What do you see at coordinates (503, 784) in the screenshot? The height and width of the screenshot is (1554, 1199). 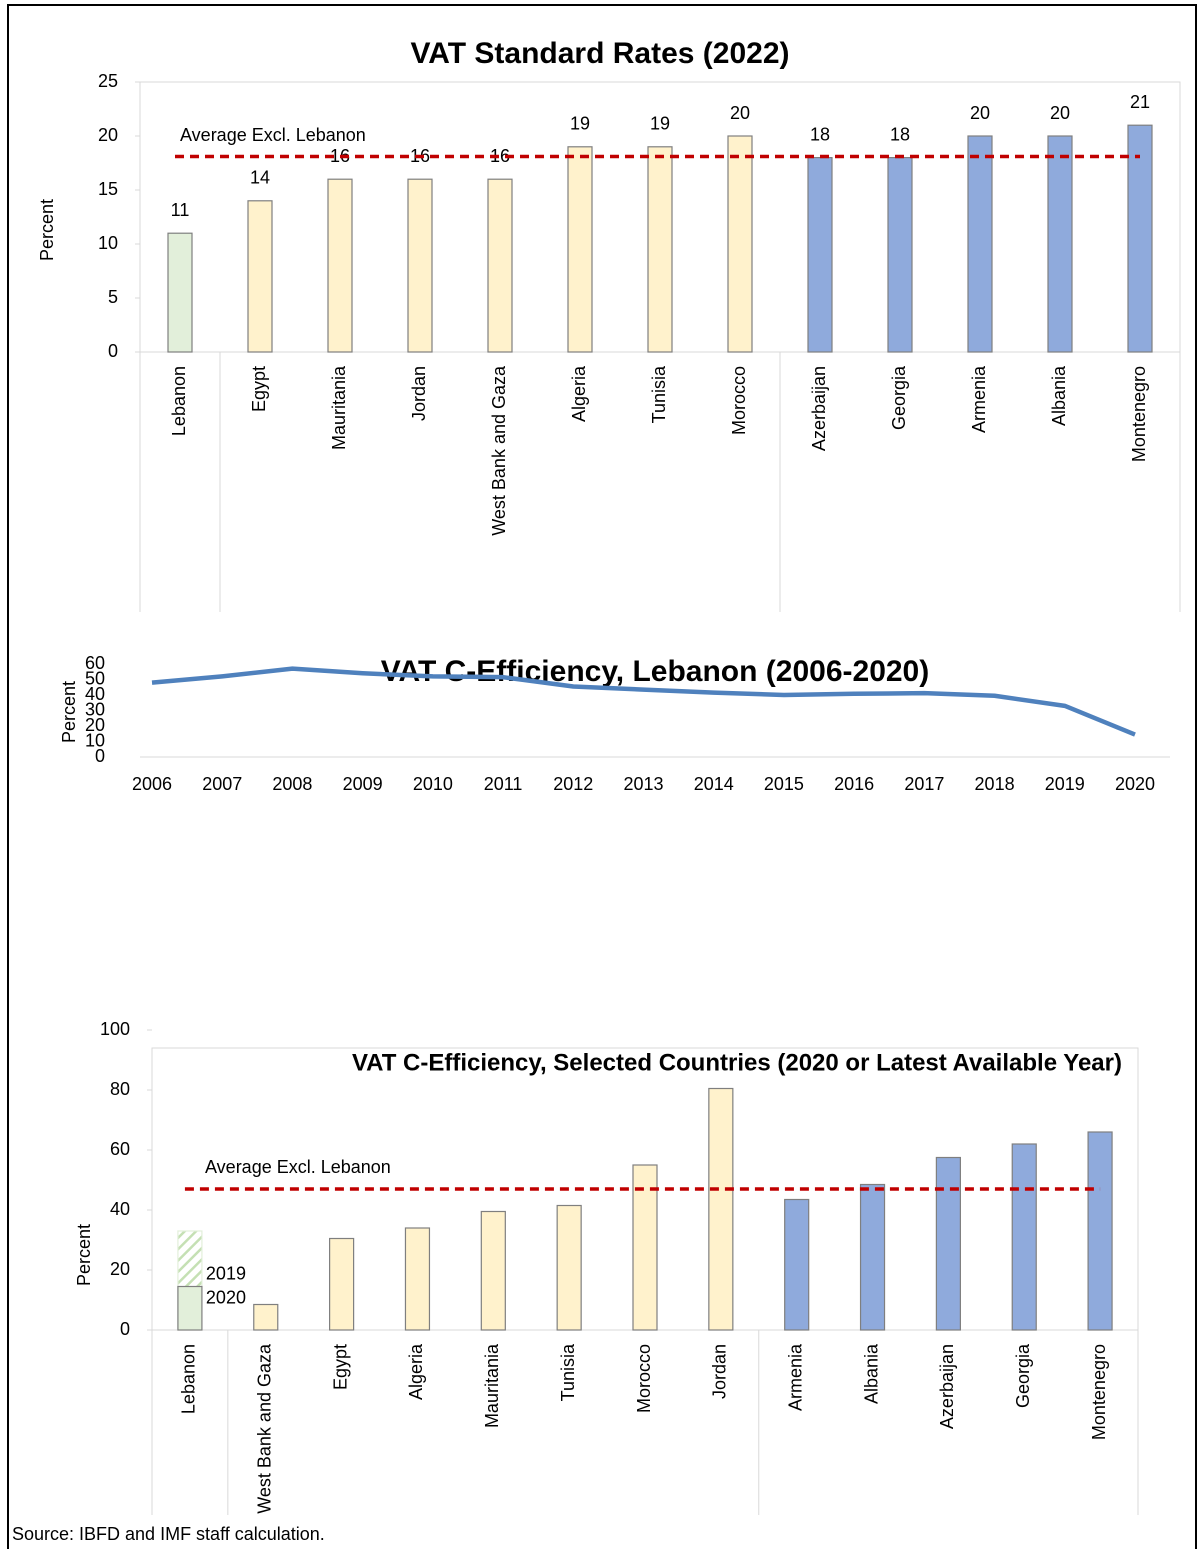 I see `x-tick-label: 2011` at bounding box center [503, 784].